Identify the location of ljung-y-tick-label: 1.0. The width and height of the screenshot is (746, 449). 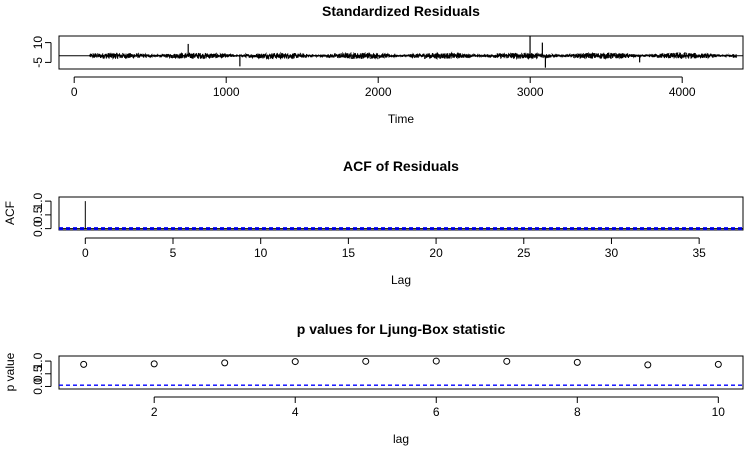
(38, 360).